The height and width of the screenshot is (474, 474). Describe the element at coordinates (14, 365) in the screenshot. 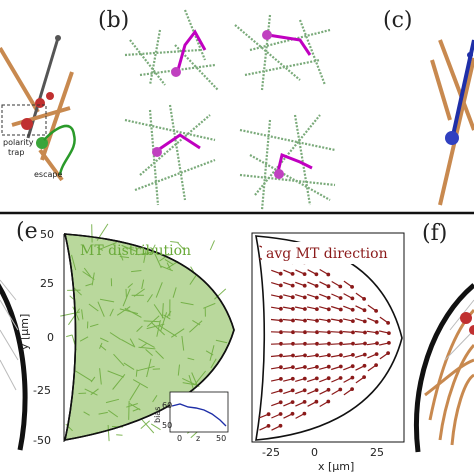

I see `panel-d` at that location.